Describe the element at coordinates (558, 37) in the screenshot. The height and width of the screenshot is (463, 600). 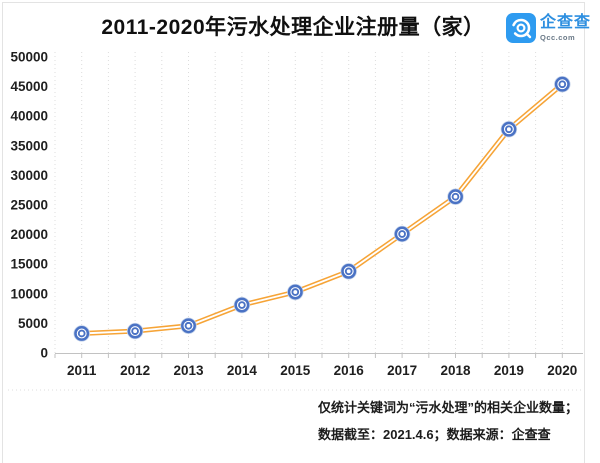
I see `qcc-logo-domain: Qcc.com` at that location.